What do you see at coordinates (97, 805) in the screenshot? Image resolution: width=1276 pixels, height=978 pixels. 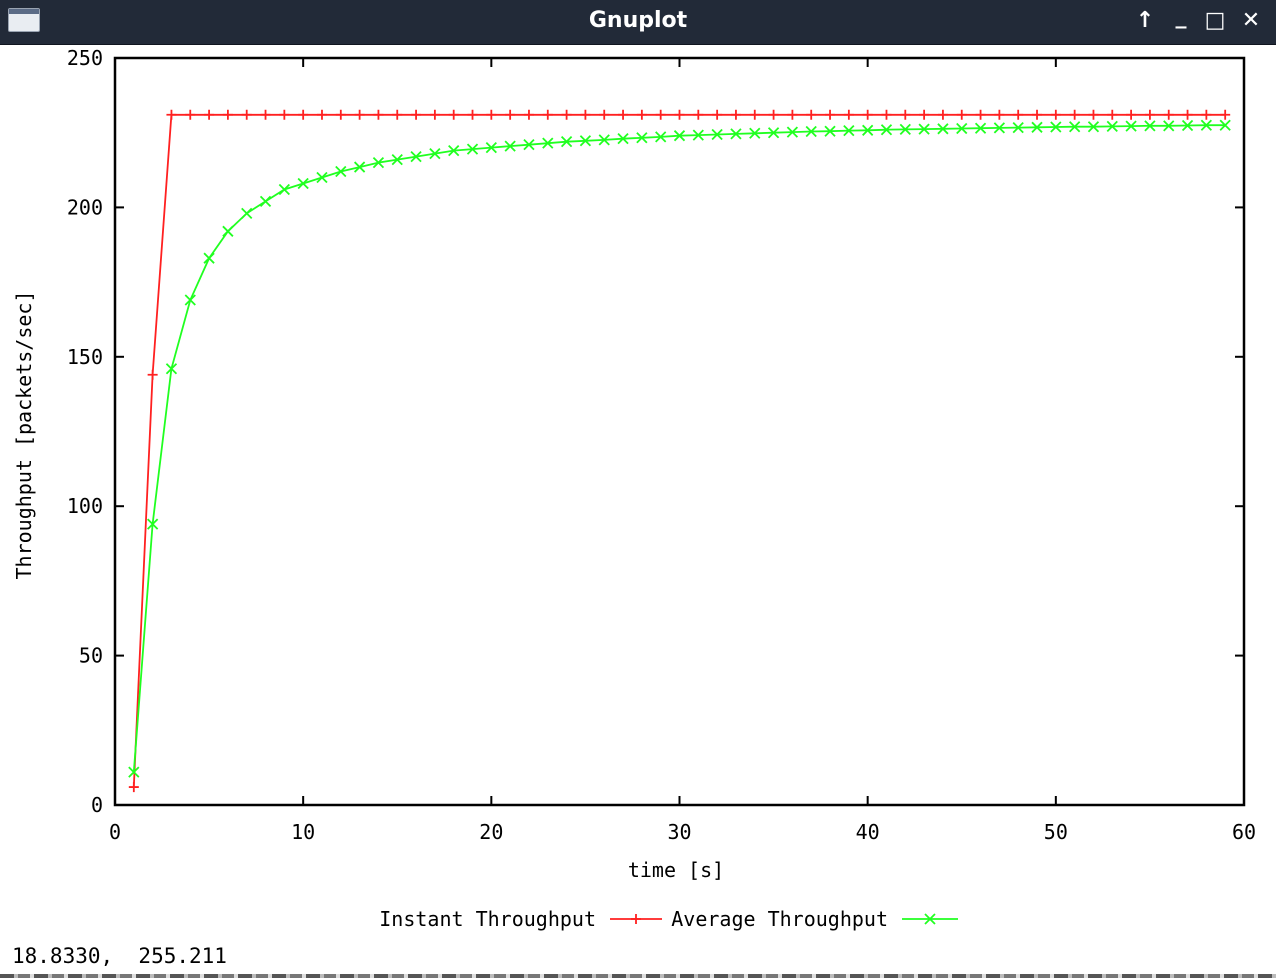 I see `y-tick-label: 0` at bounding box center [97, 805].